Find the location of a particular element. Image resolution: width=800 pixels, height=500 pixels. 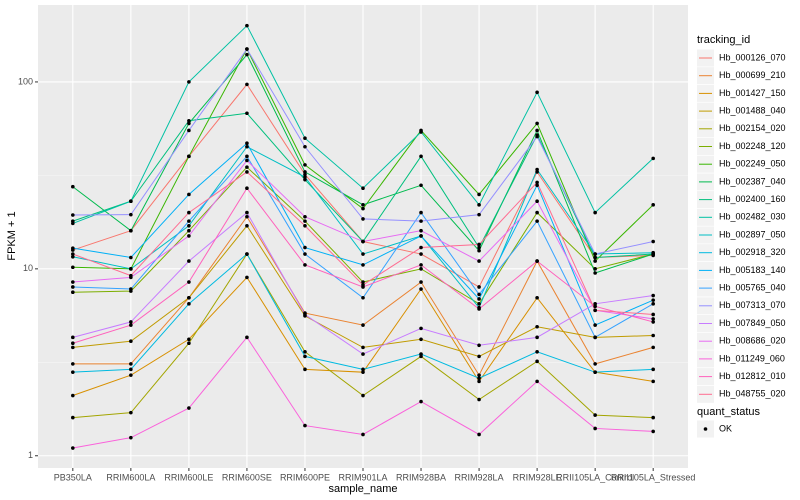

x-tick-label: RRIM600SE is located at coordinates (247, 477).